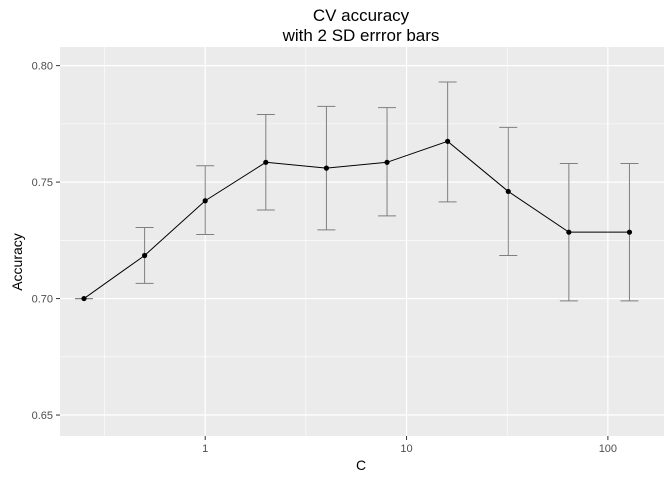 This screenshot has width=672, height=480. Describe the element at coordinates (406, 449) in the screenshot. I see `x-tick-label: 10` at that location.